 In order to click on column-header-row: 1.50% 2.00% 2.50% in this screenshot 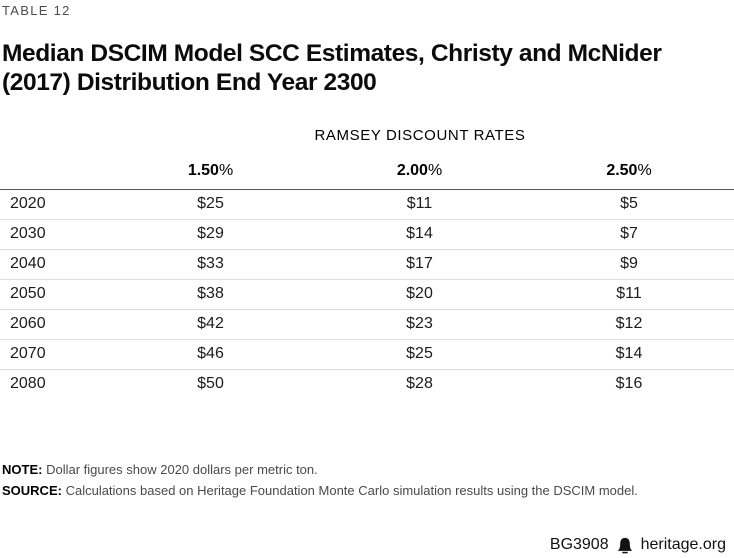, I will do `click(367, 166)`.